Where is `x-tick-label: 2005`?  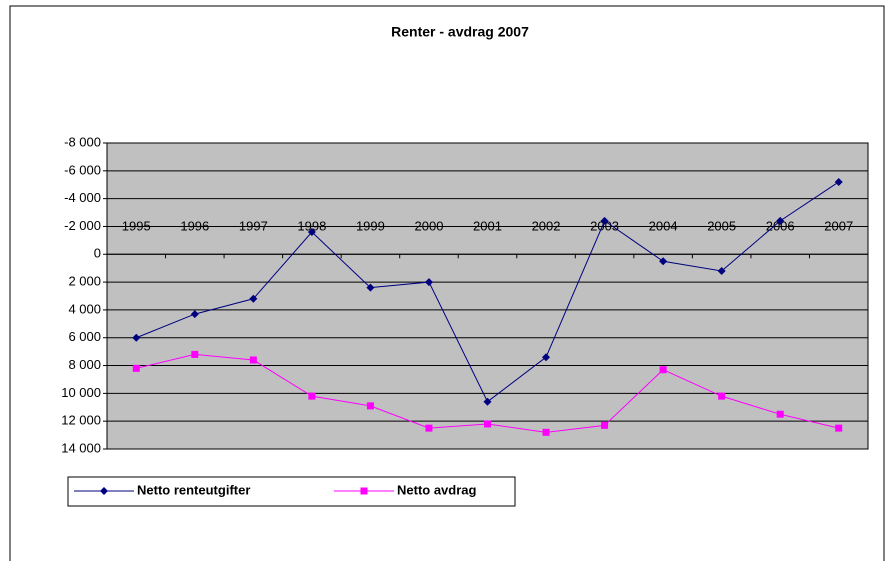 x-tick-label: 2005 is located at coordinates (721, 226).